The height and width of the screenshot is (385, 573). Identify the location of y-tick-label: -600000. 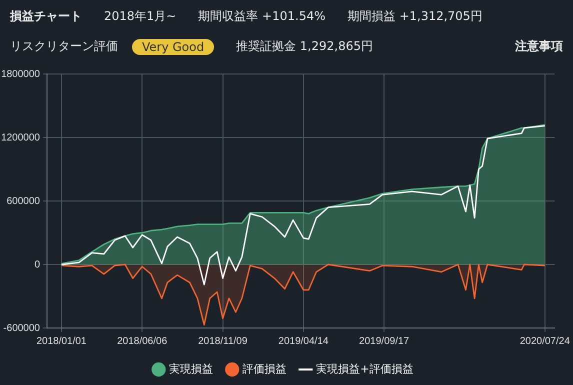
(21, 328).